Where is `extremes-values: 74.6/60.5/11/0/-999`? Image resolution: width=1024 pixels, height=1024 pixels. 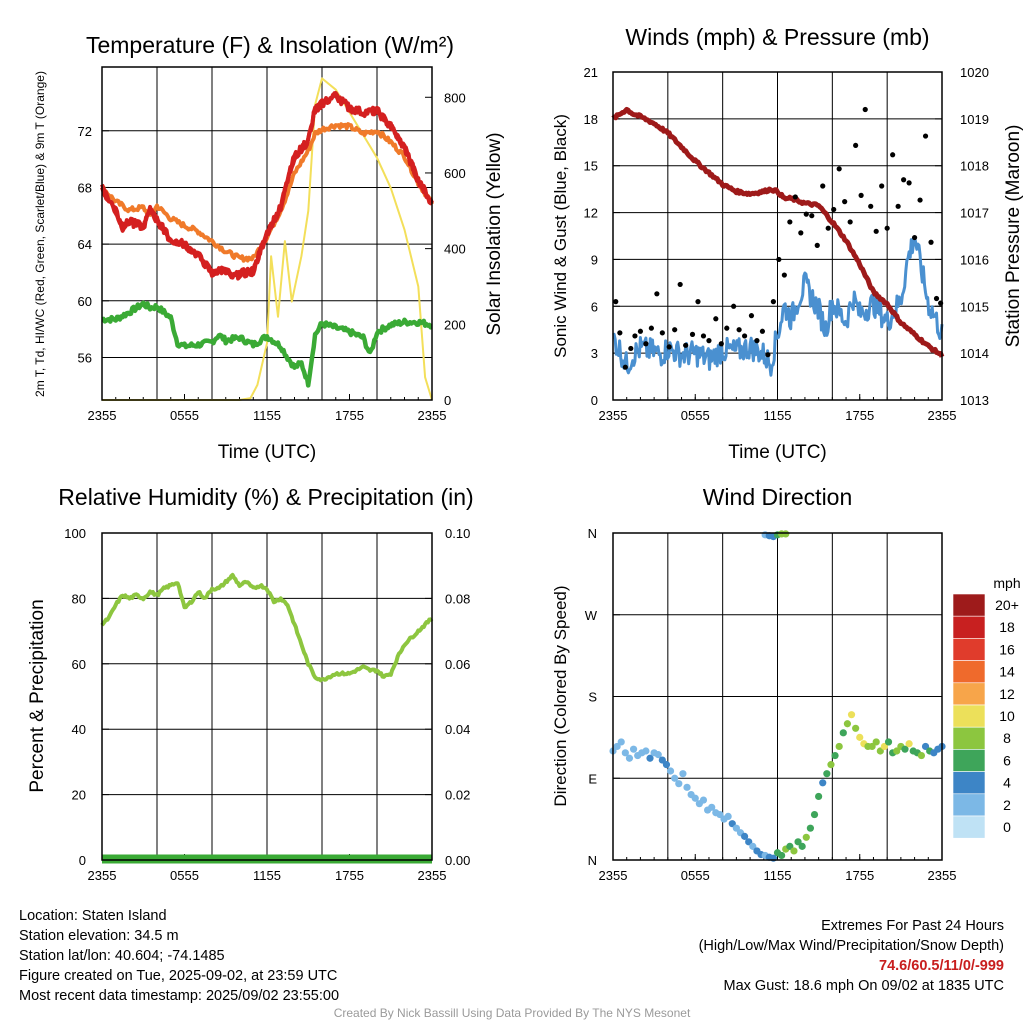
extremes-values: 74.6/60.5/11/0/-999 is located at coordinates (941, 966).